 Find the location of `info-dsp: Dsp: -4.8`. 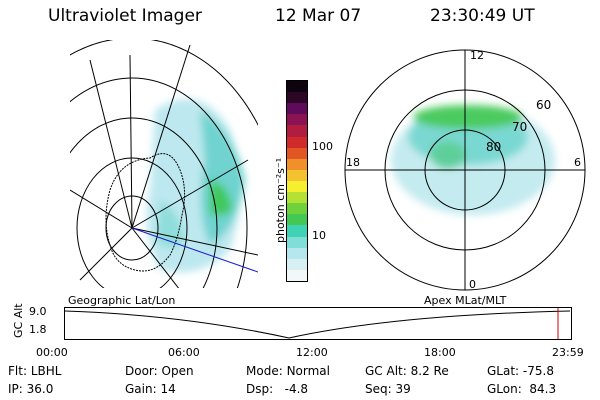

info-dsp: Dsp: -4.8 is located at coordinates (277, 389).